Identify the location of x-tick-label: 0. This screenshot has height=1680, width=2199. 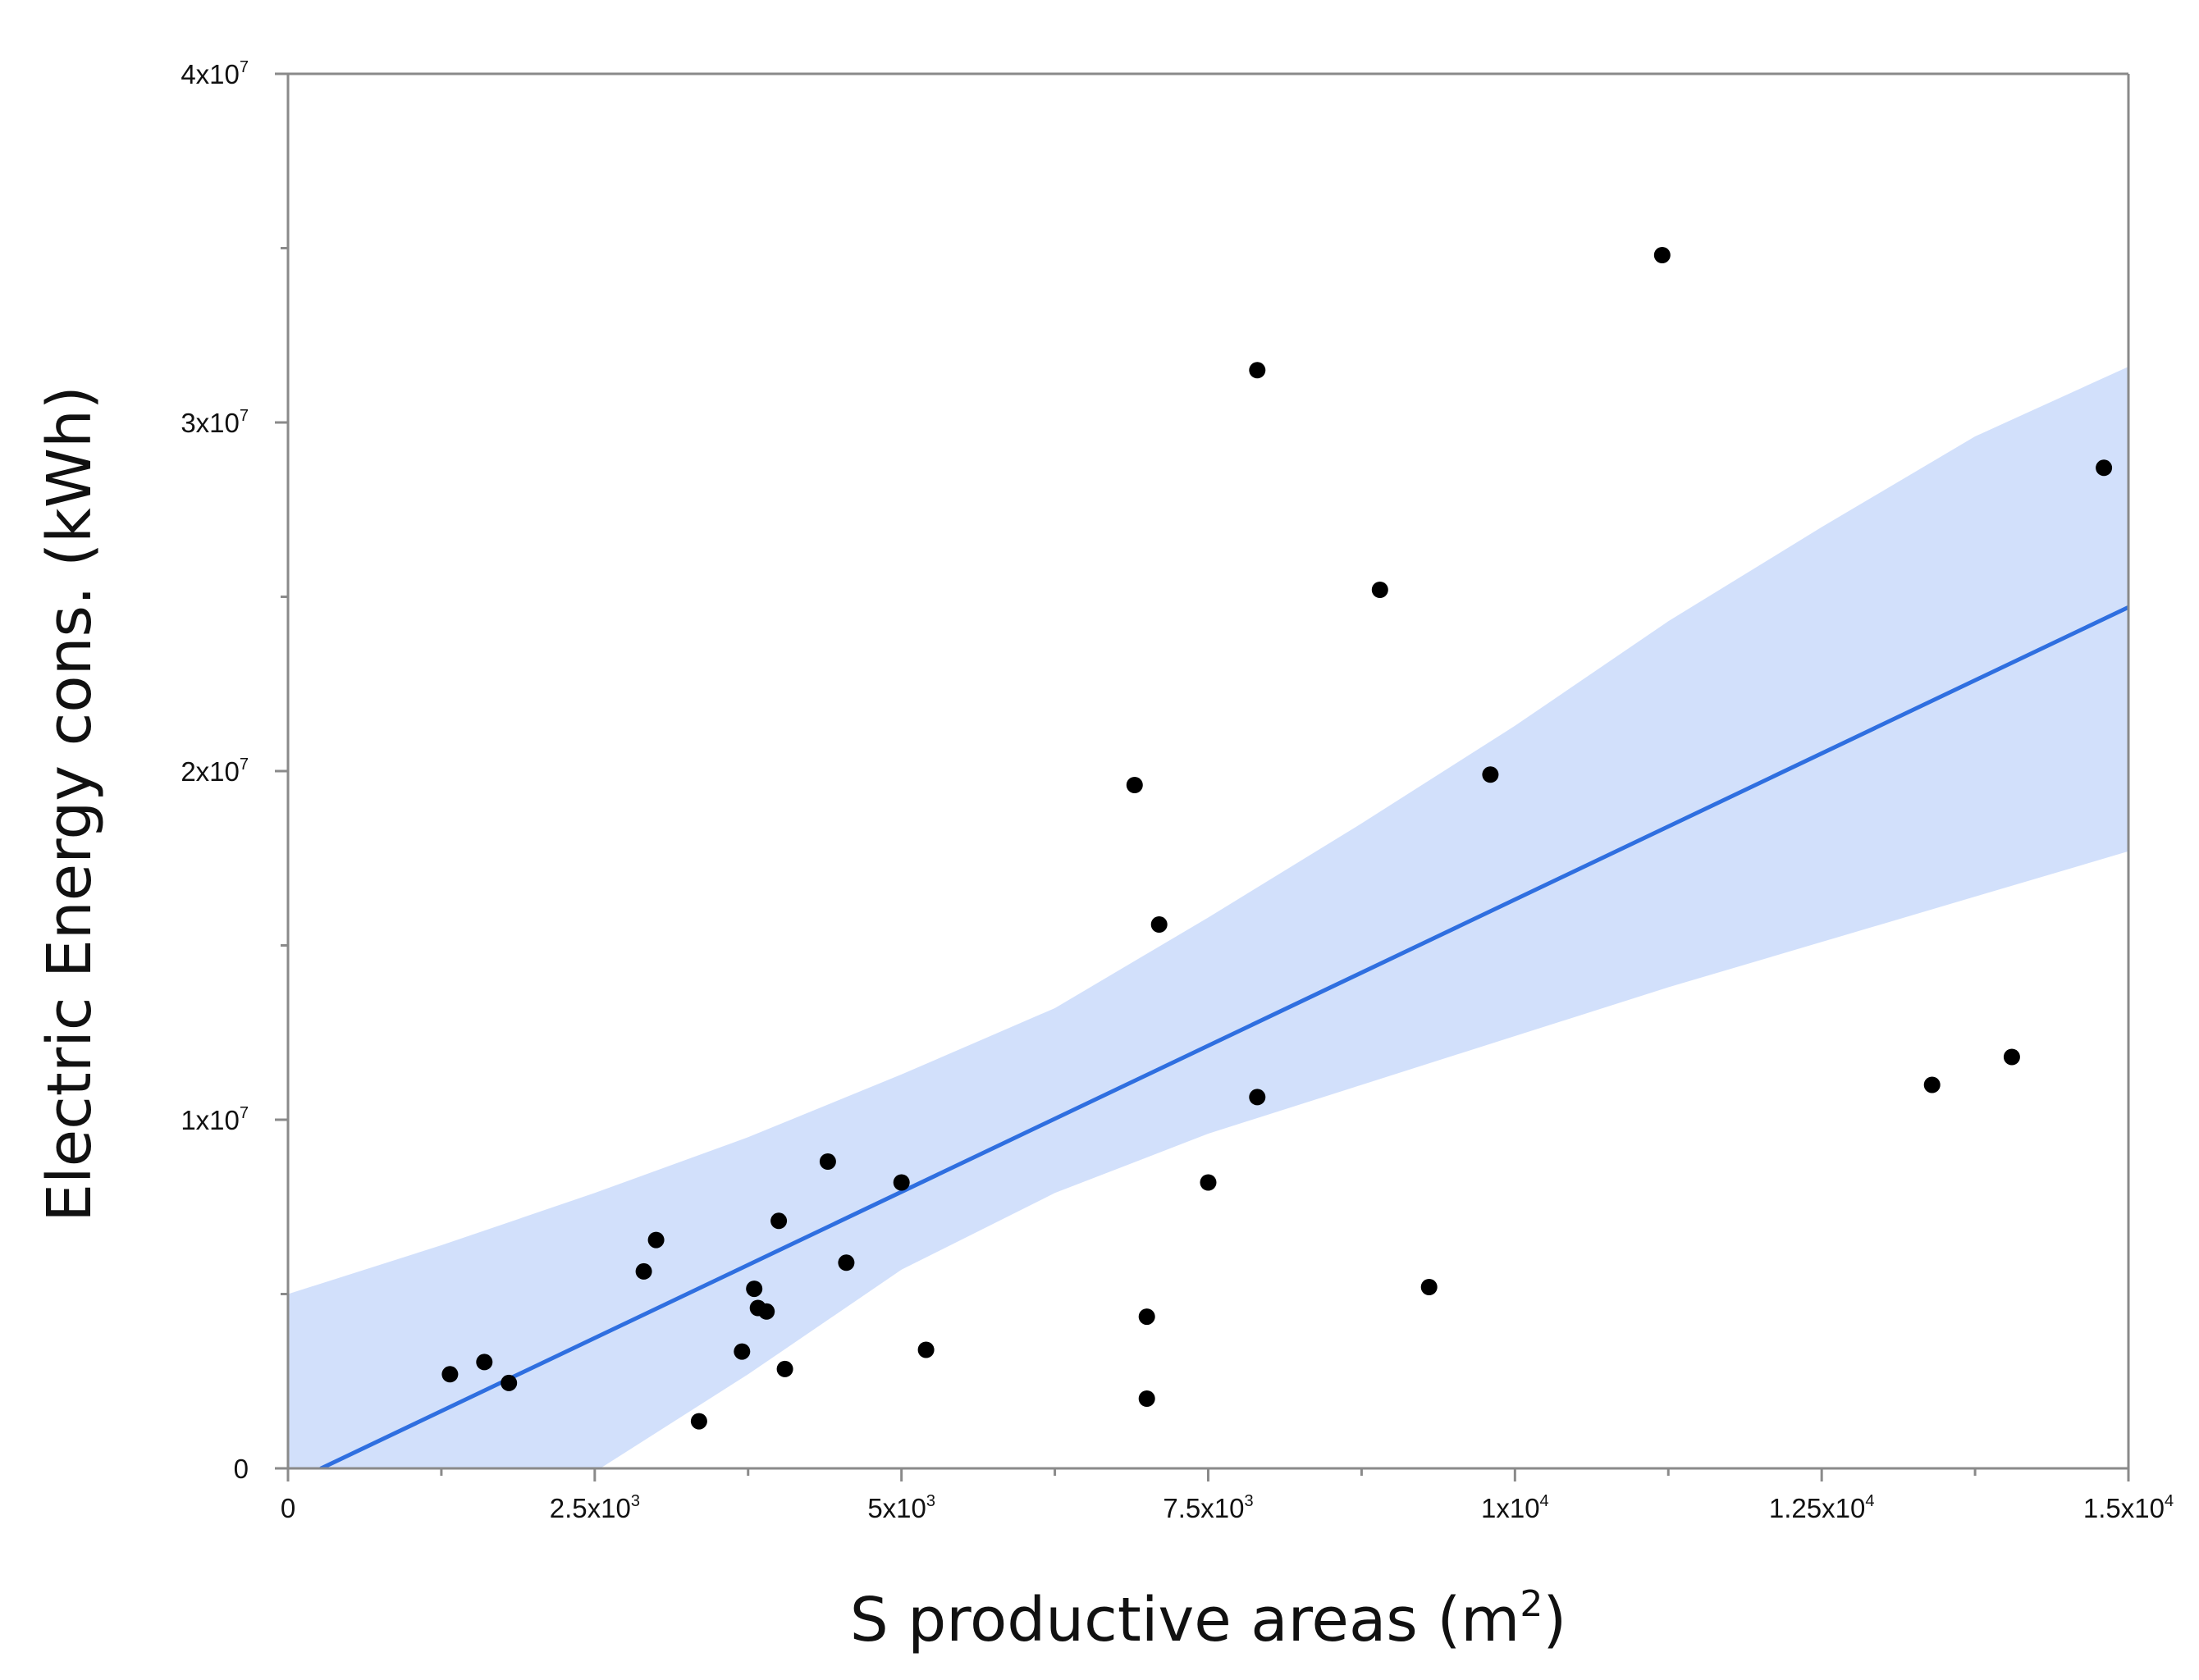
(288, 1508).